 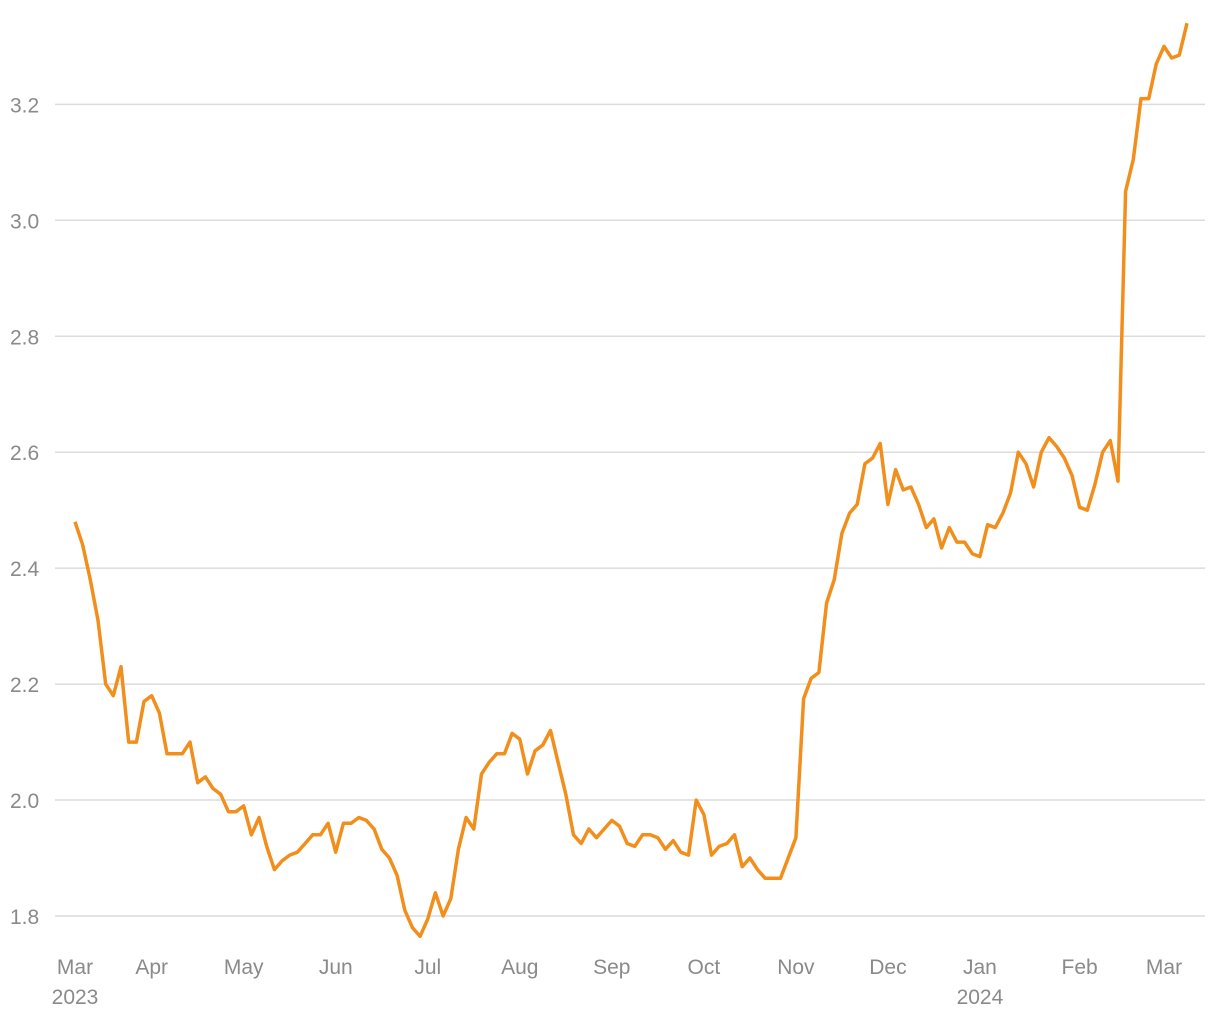 What do you see at coordinates (336, 967) in the screenshot?
I see `x-tick-label: Jun` at bounding box center [336, 967].